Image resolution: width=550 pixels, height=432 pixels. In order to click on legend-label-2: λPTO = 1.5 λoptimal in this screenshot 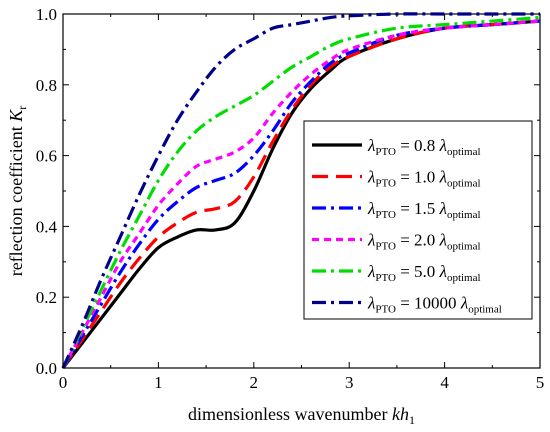, I will do `click(424, 210)`.